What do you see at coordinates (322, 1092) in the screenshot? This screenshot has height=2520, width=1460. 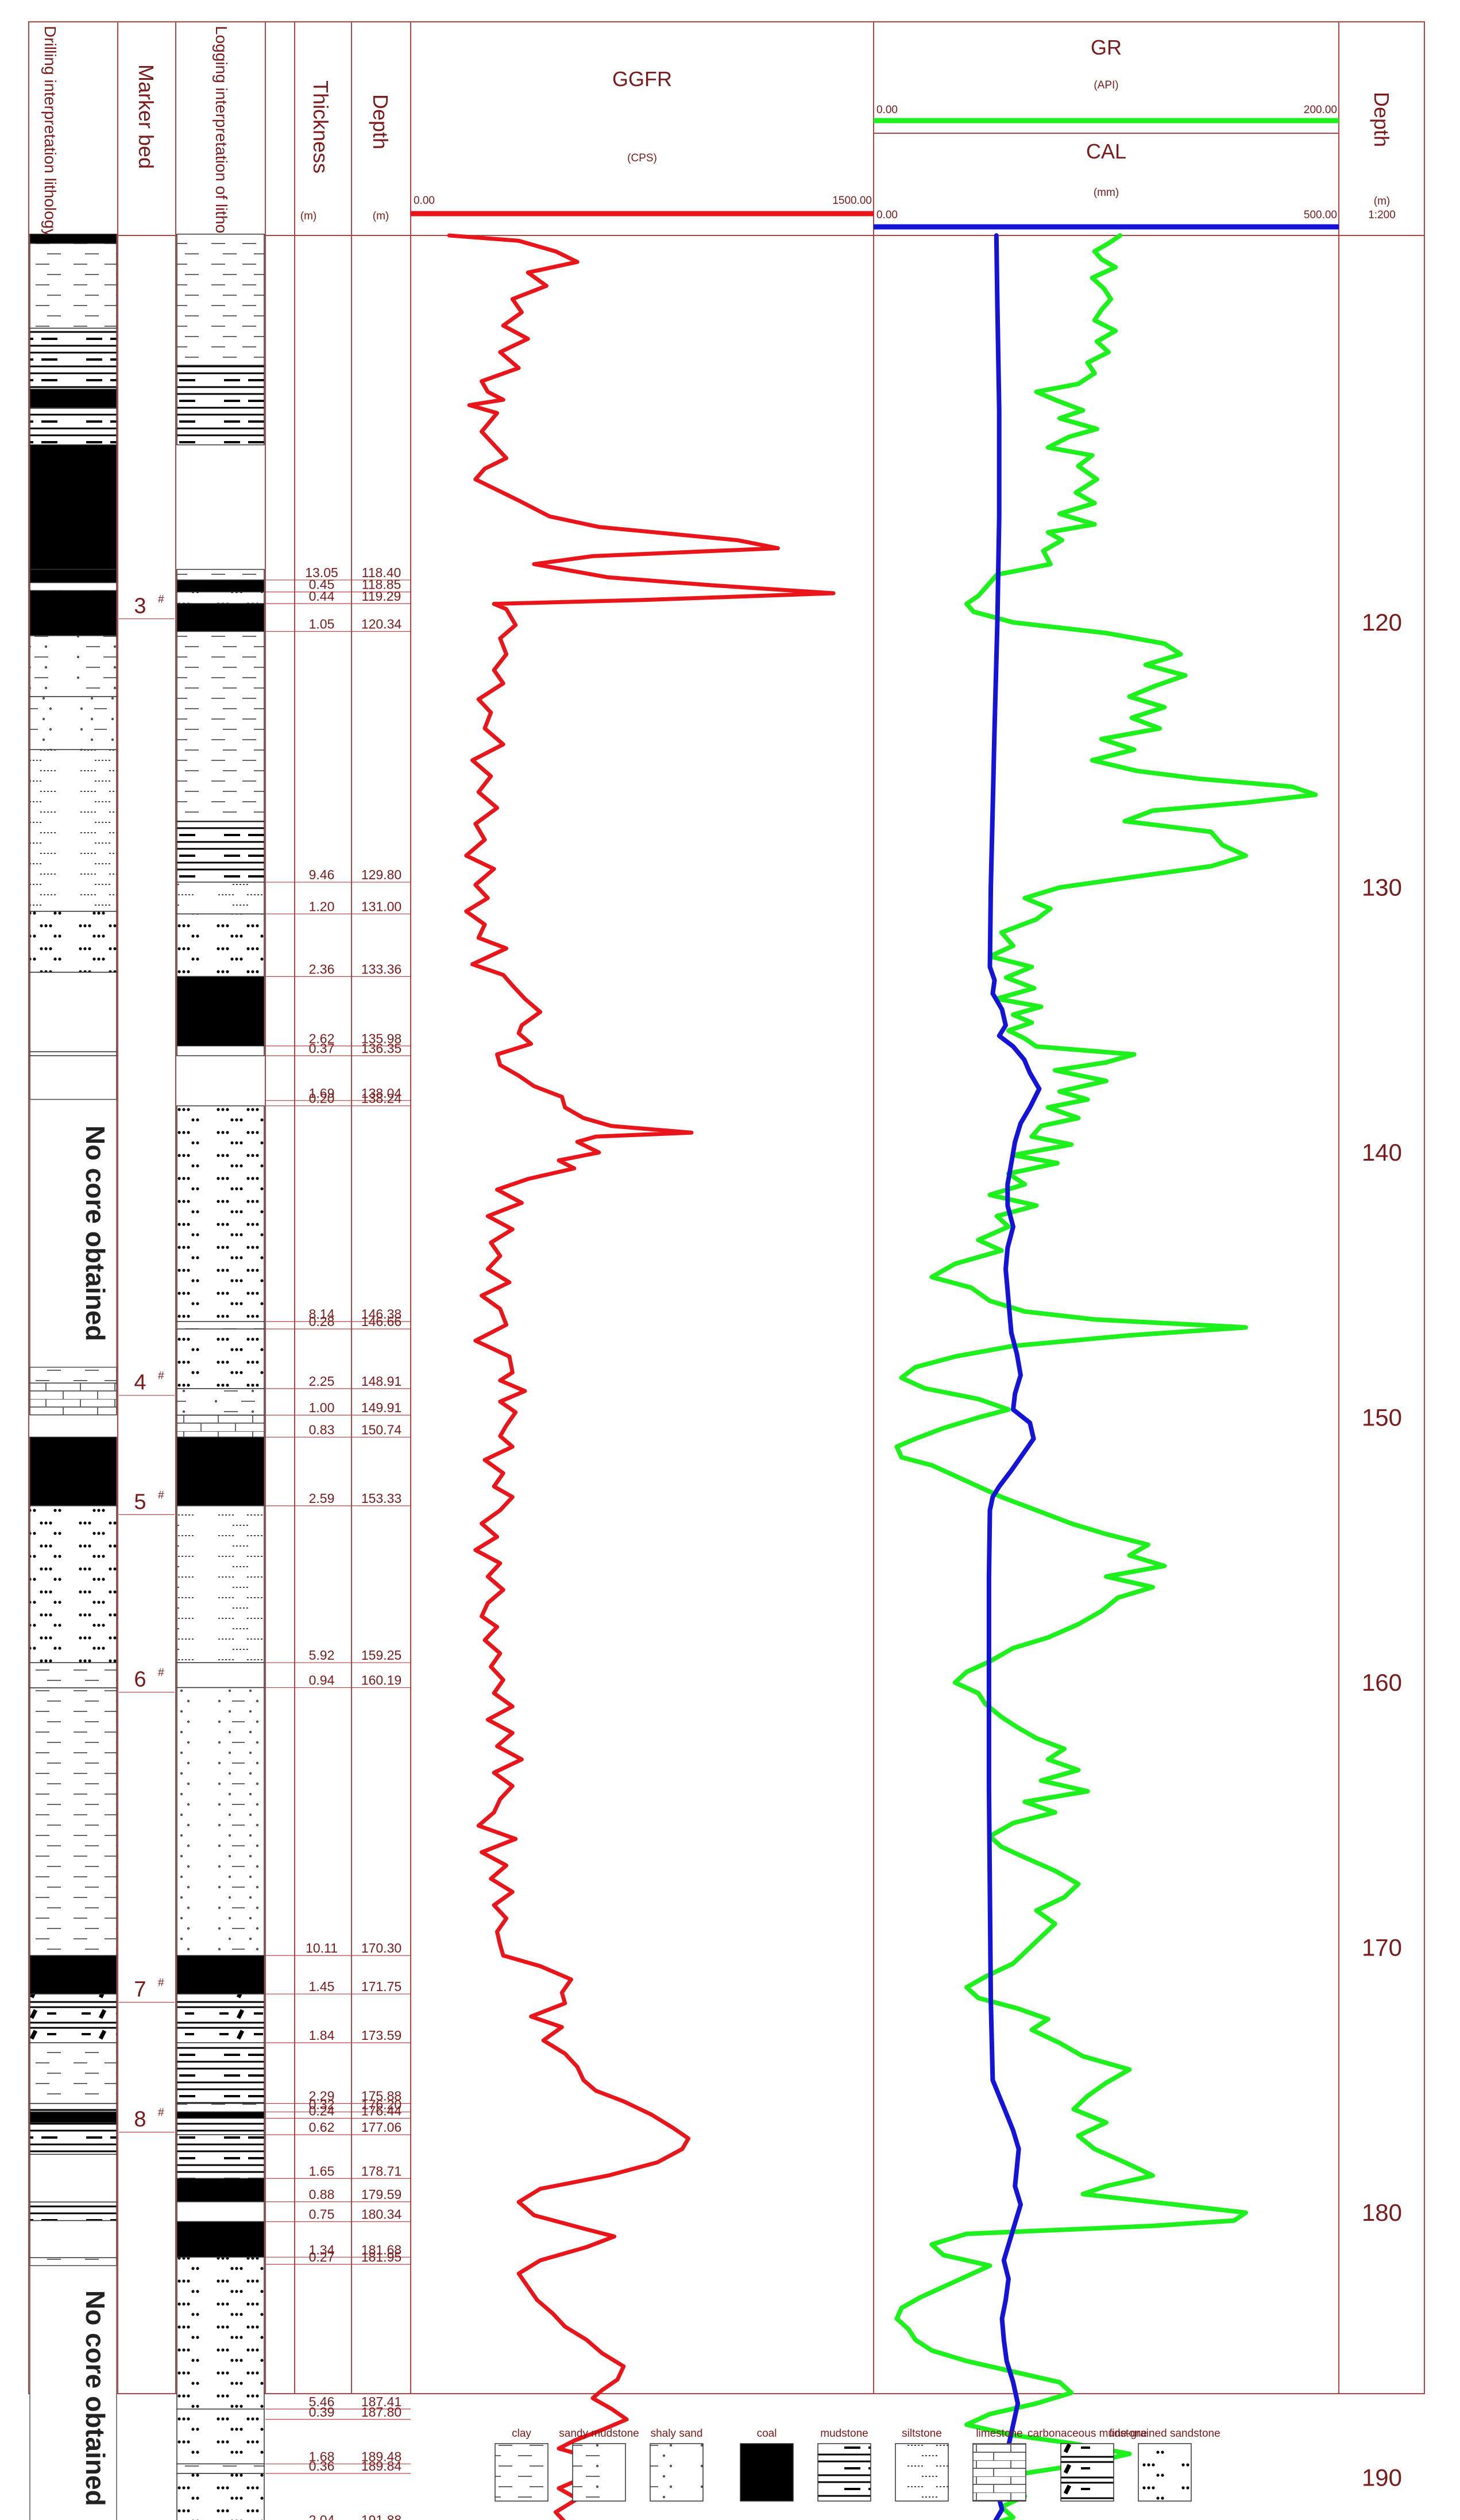 I see `thickness-value: 1.69` at bounding box center [322, 1092].